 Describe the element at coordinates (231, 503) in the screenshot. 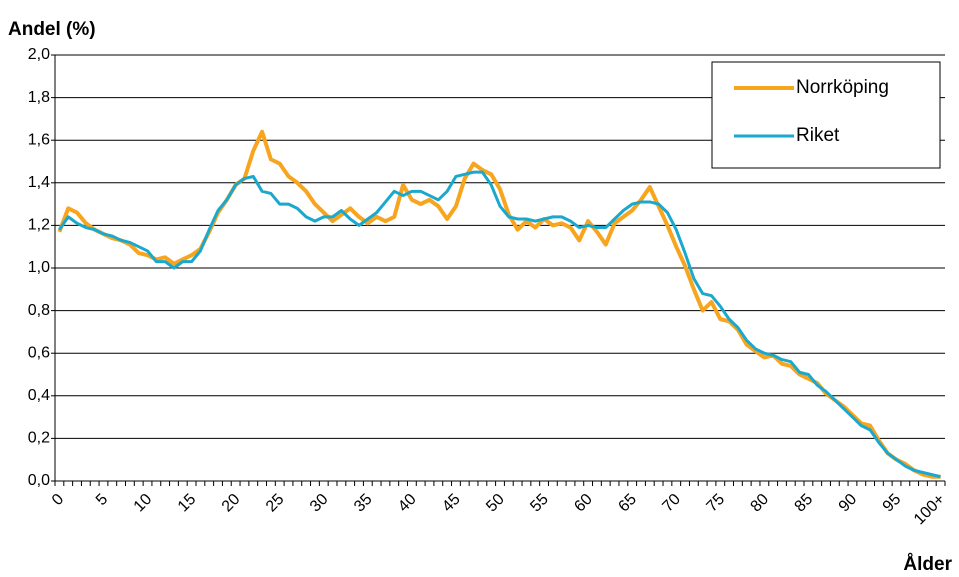

I see `x-tick-label: 20` at that location.